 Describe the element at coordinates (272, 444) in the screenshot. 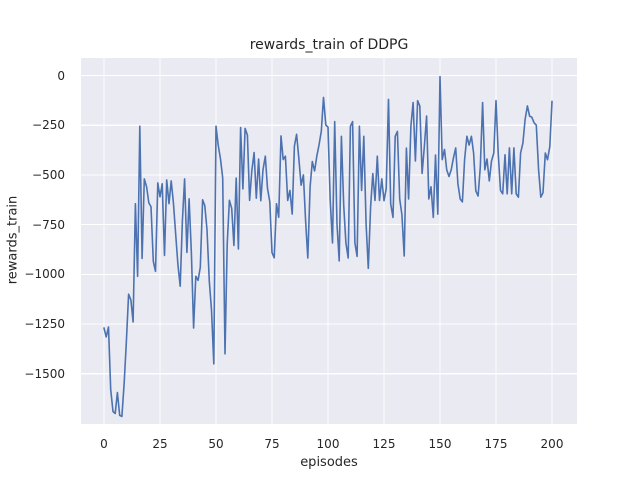

I see `x-tick-label: 75` at that location.